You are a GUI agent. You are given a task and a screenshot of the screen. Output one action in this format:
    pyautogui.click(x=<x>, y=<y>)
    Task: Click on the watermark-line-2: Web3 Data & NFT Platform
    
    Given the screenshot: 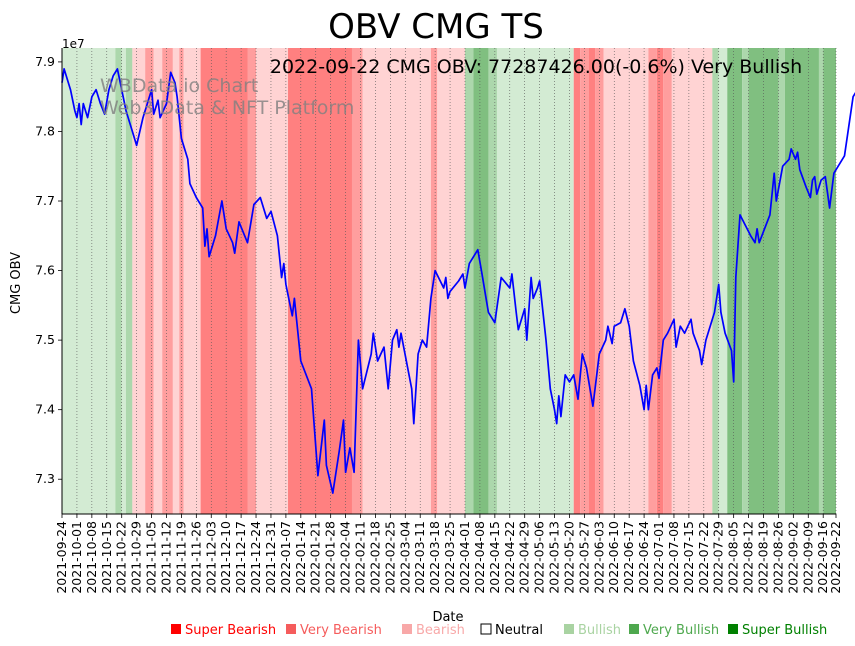 What is the action you would take?
    pyautogui.click(x=227, y=108)
    